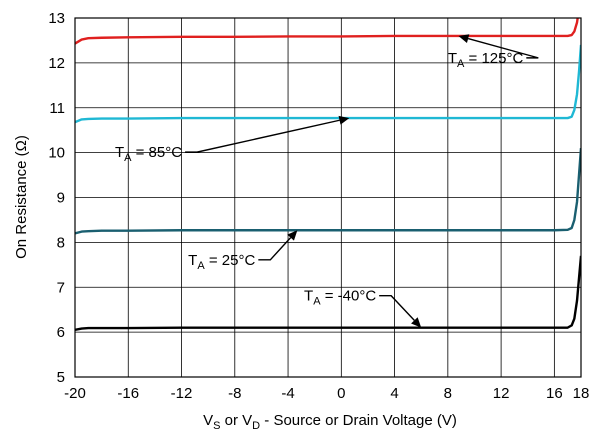 This screenshot has height=432, width=595. What do you see at coordinates (486, 60) in the screenshot?
I see `annotation-label-0: TA = 125°C` at bounding box center [486, 60].